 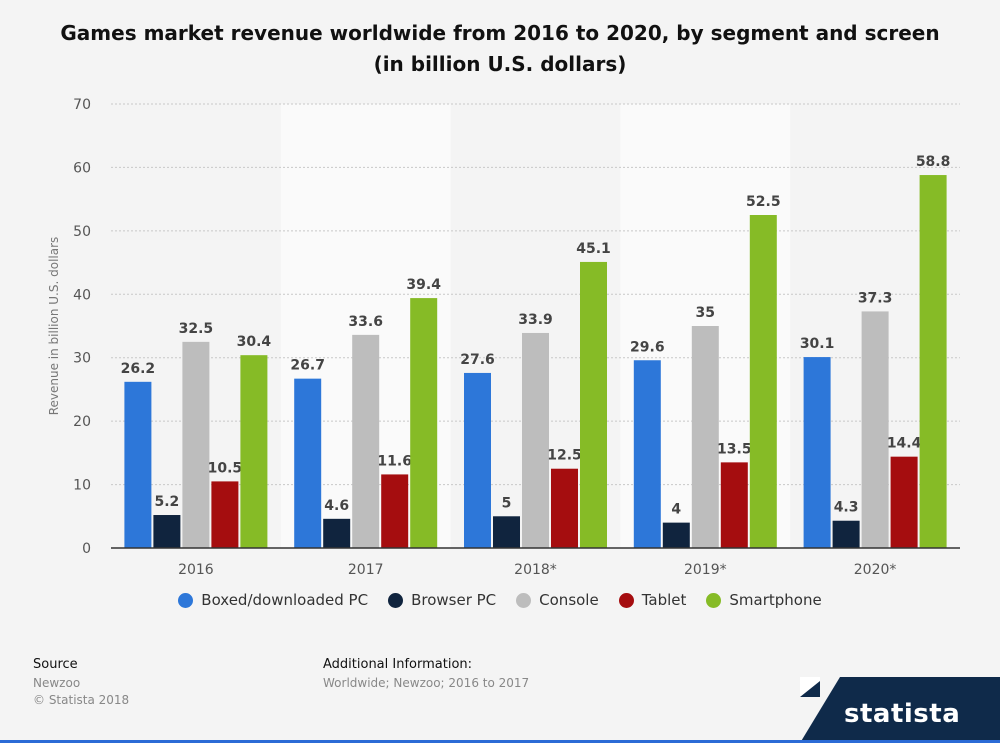 I want to click on data-label: 11.6, so click(x=394, y=461).